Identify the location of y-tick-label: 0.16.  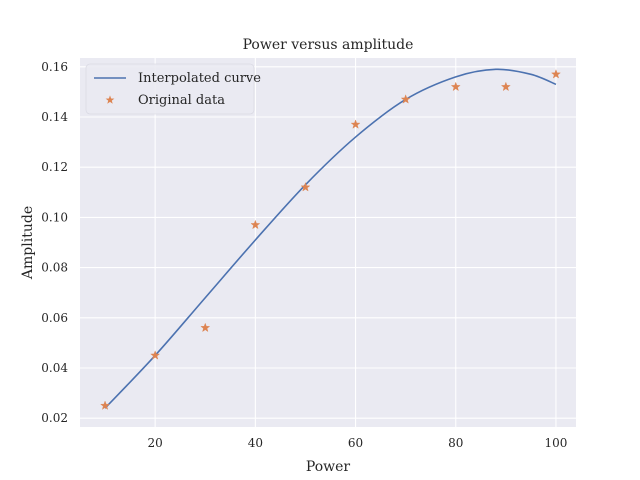
(54, 67).